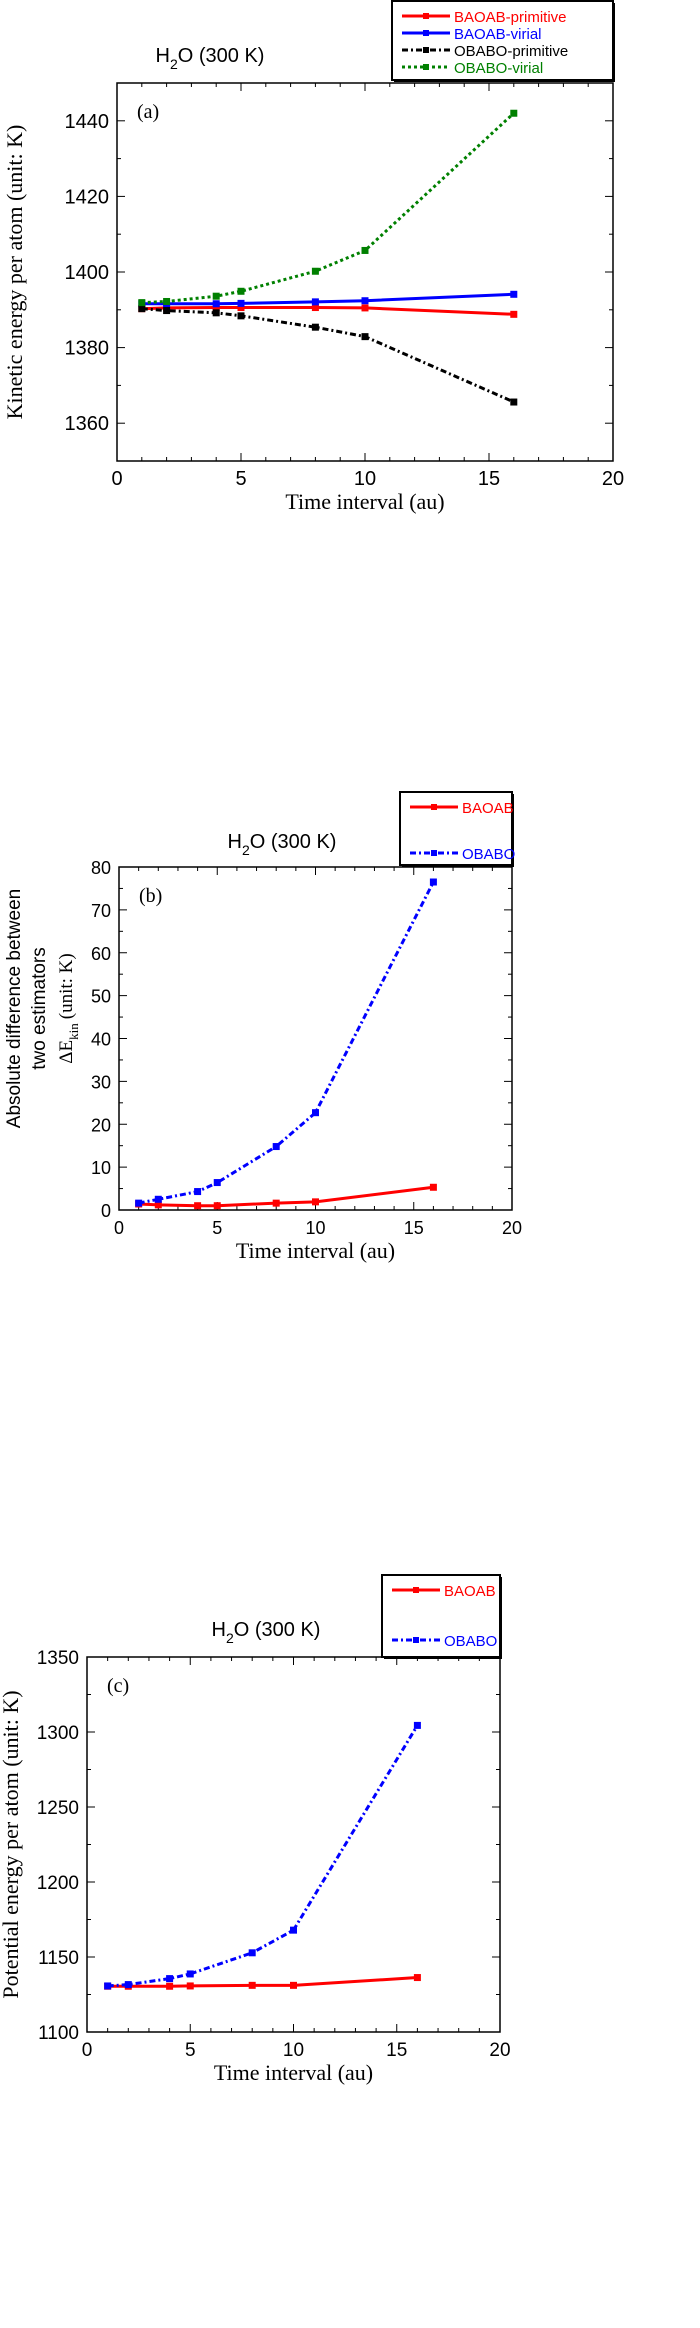 The height and width of the screenshot is (2328, 700). Describe the element at coordinates (101, 868) in the screenshot. I see `y-tick-label: 80` at that location.